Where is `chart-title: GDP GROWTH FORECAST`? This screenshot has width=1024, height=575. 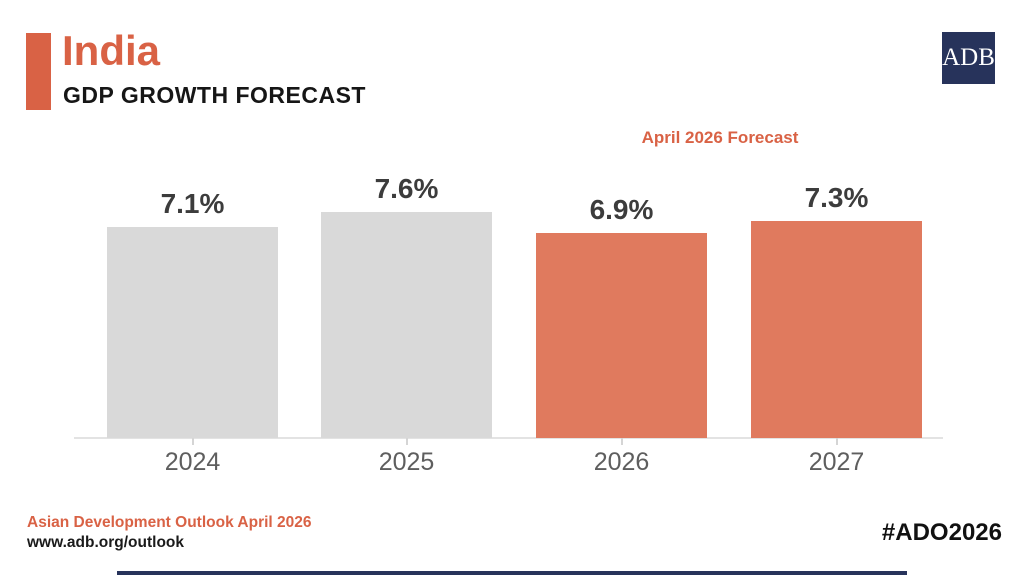 chart-title: GDP GROWTH FORECAST is located at coordinates (214, 95).